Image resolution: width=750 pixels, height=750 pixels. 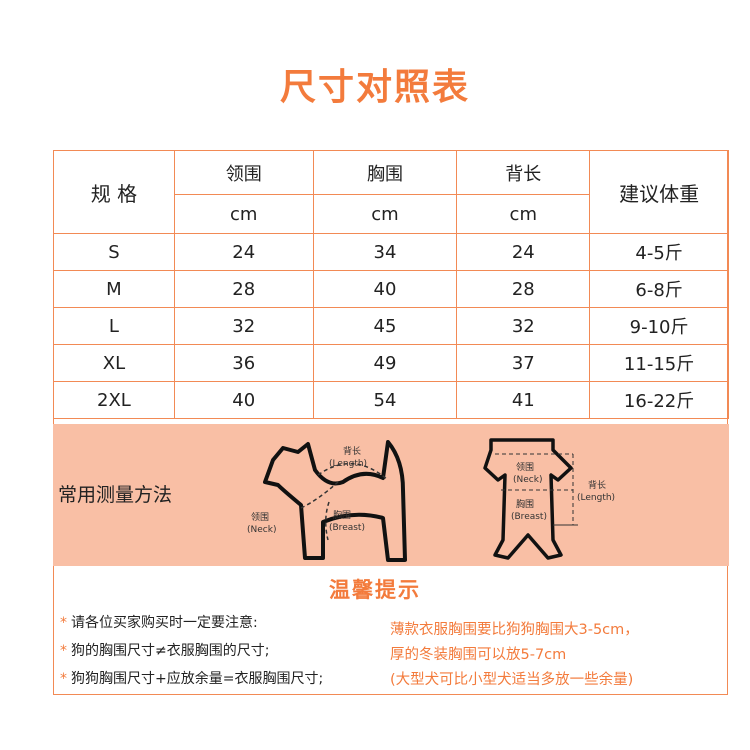 What do you see at coordinates (348, 464) in the screenshot?
I see `dog-back-en: (Length)` at bounding box center [348, 464].